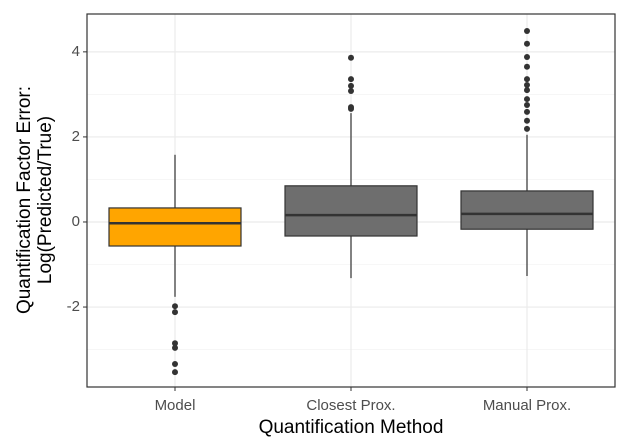 The height and width of the screenshot is (444, 620). Describe the element at coordinates (76, 221) in the screenshot. I see `y-tick-label: 0` at that location.